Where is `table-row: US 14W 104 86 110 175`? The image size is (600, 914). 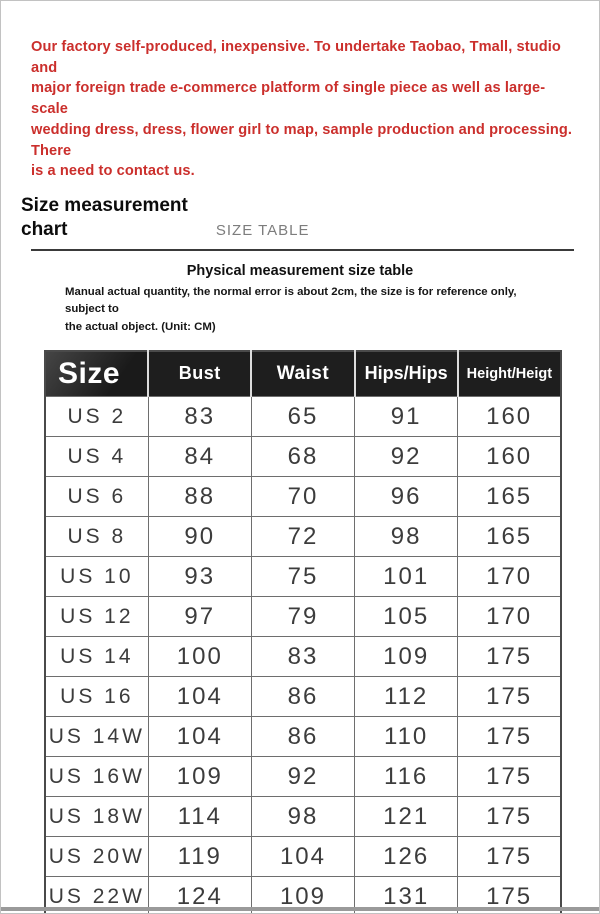 table-row: US 14W 104 86 110 175 is located at coordinates (303, 737).